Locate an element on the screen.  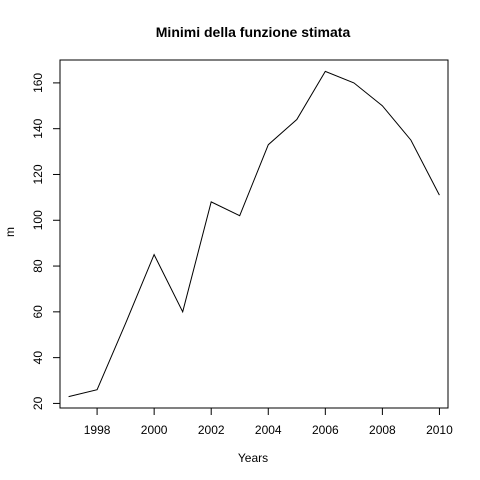
y-axis: 20 40 60 80 100 120 140 160 is located at coordinates (45, 241).